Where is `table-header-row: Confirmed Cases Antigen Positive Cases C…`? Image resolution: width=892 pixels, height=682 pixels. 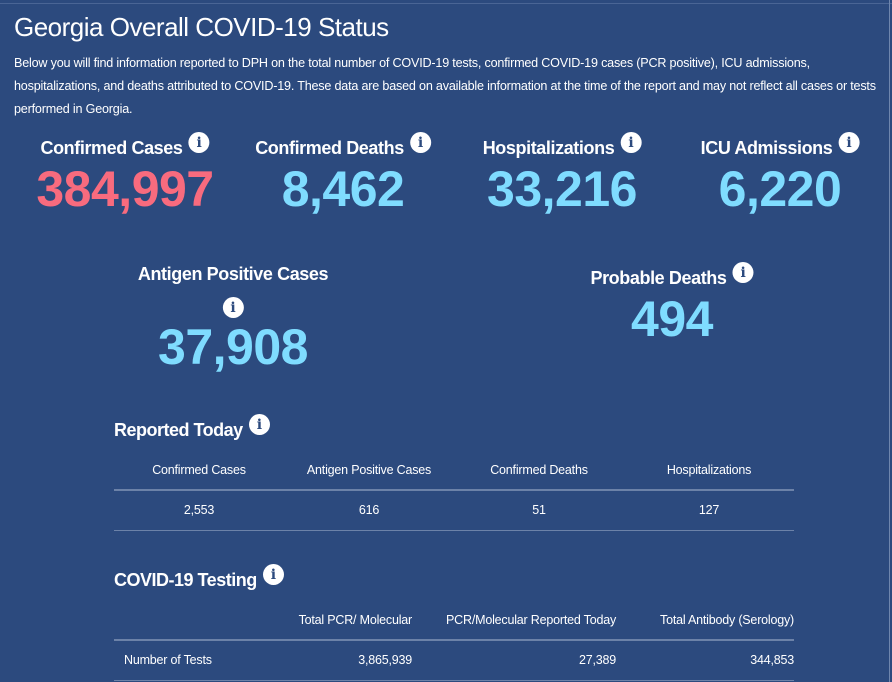 table-header-row: Confirmed Cases Antigen Positive Cases C… is located at coordinates (454, 470).